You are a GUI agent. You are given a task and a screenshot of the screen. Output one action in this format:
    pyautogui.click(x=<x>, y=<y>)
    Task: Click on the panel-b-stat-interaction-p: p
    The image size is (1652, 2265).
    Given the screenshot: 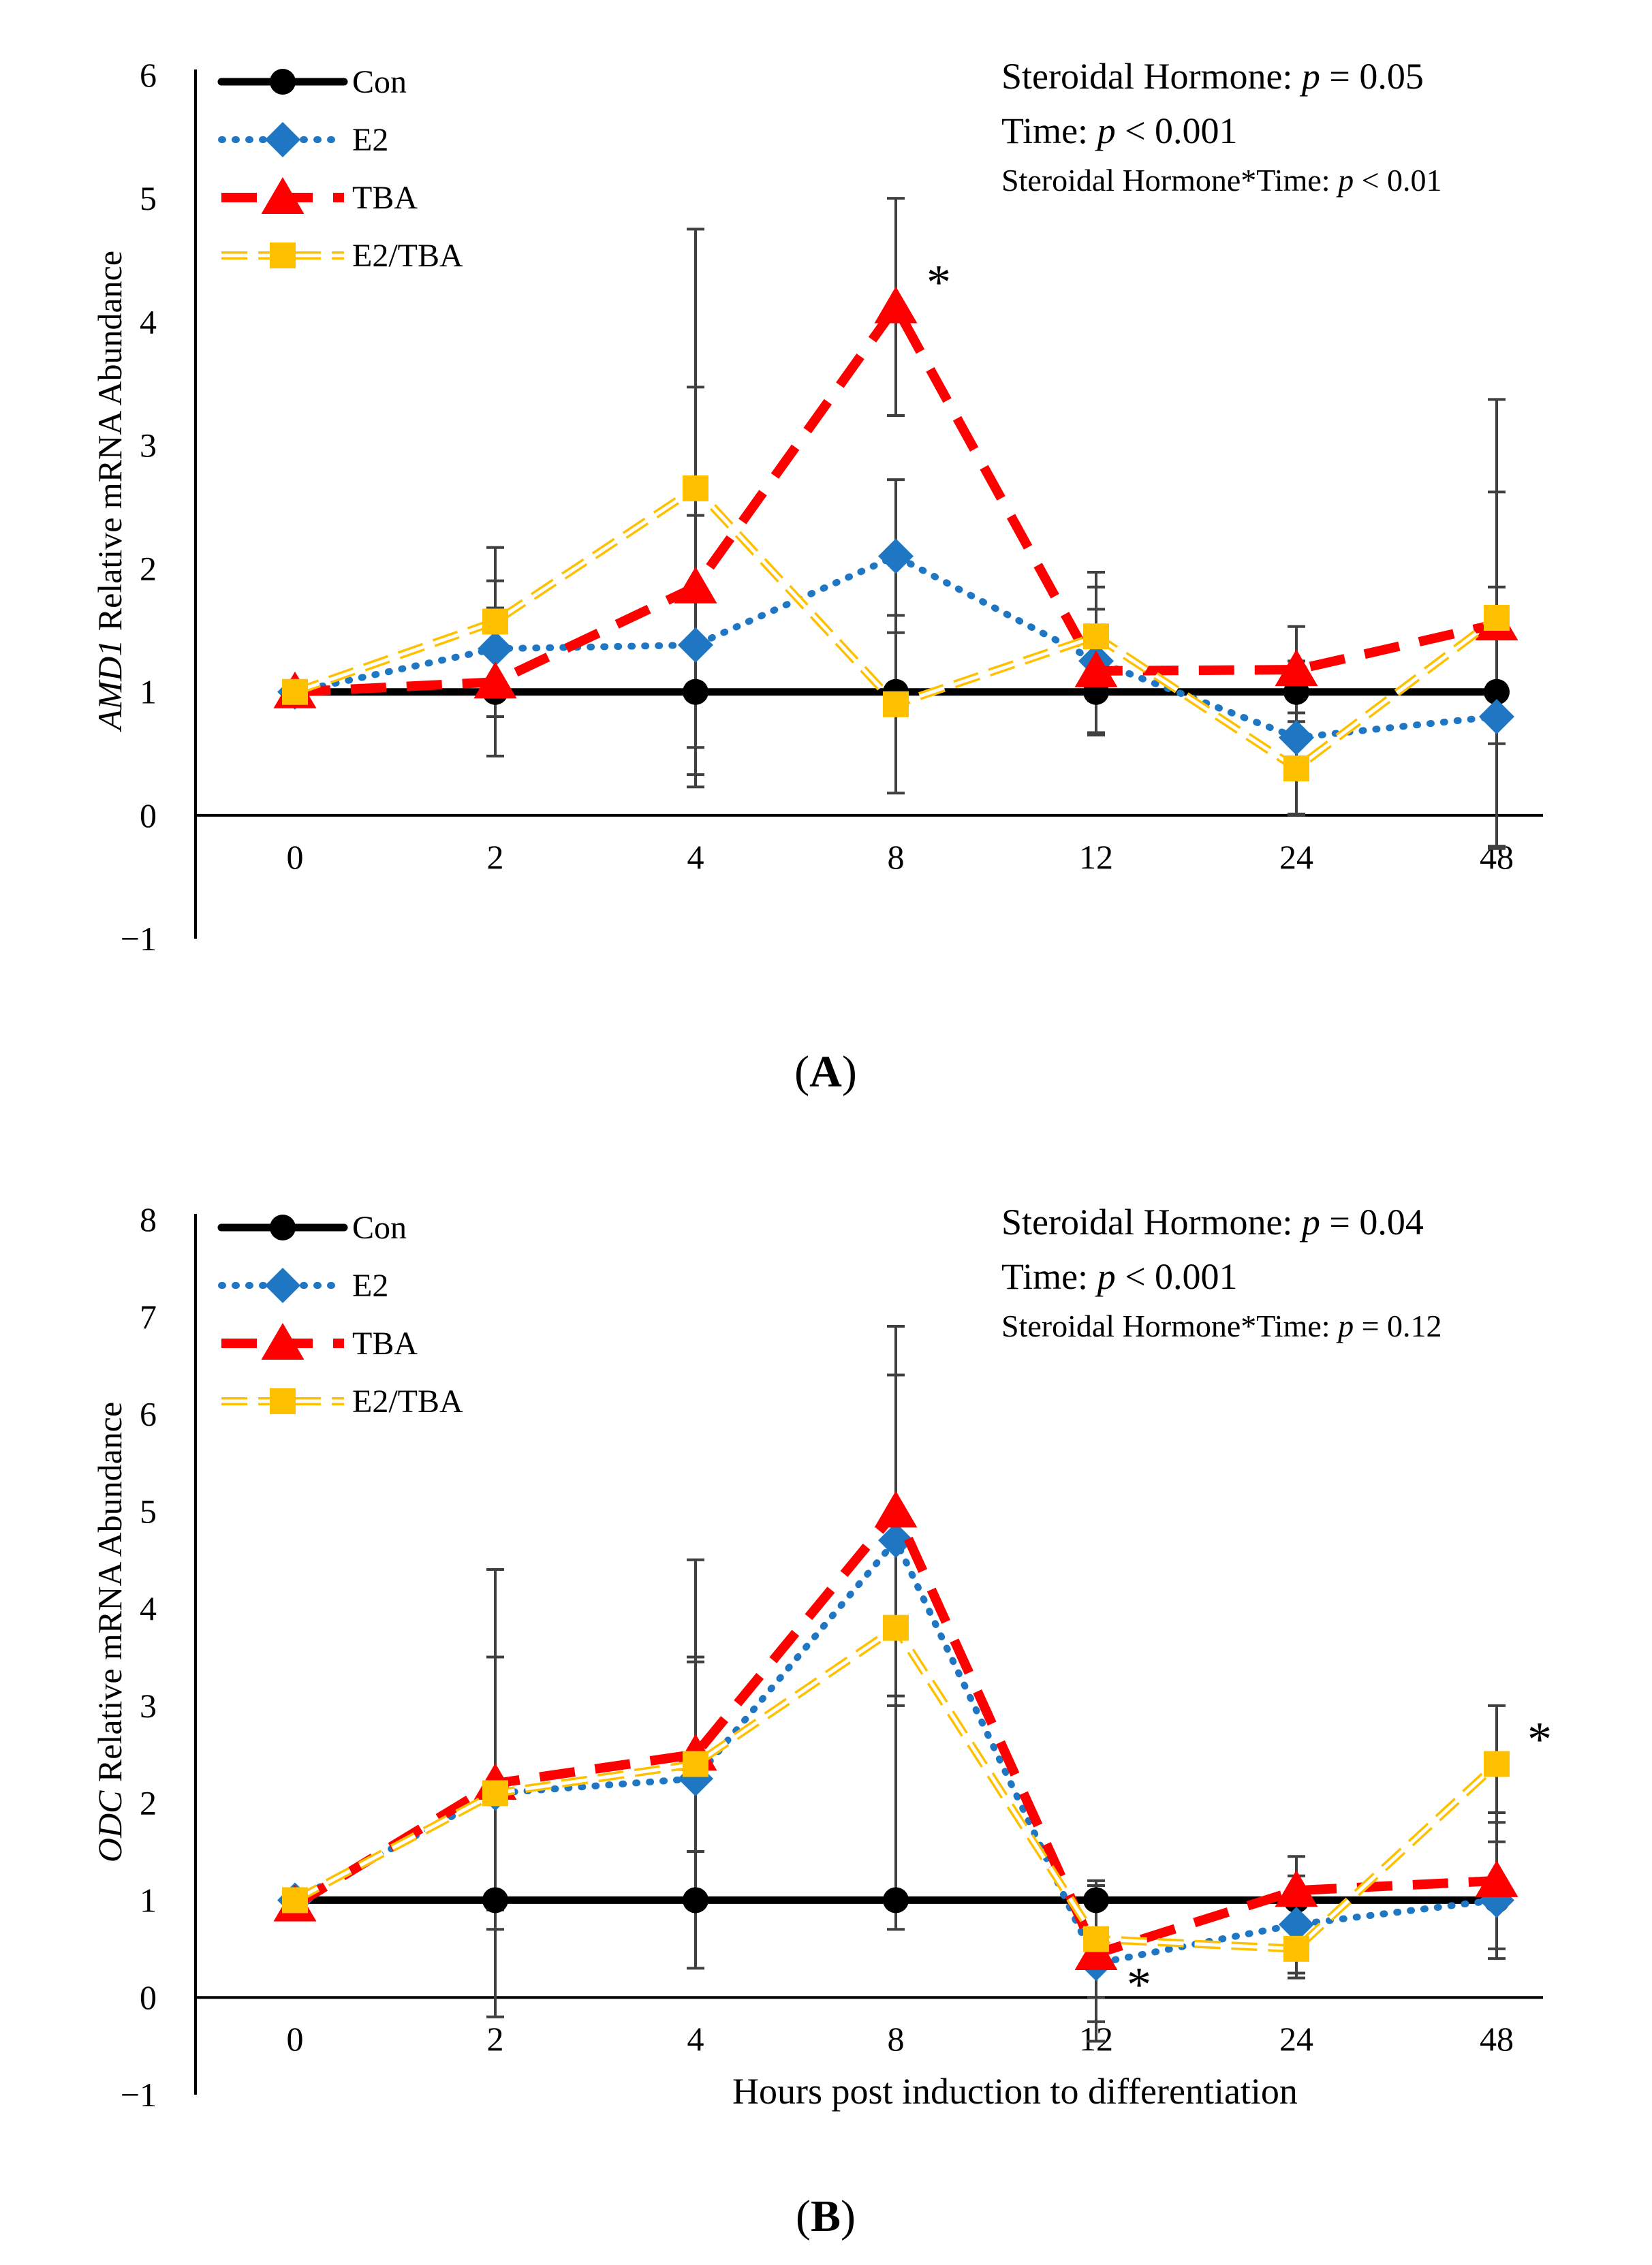 What is the action you would take?
    pyautogui.click(x=1345, y=1326)
    